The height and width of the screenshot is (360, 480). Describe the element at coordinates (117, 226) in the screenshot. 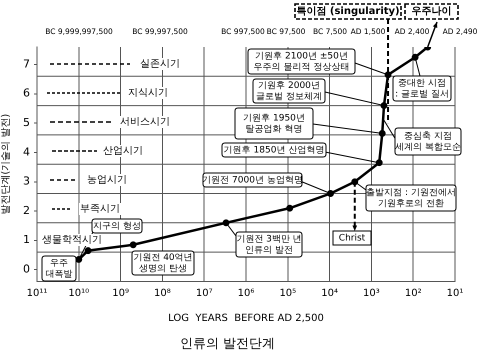

I see `annotation: 지구의 형성` at that location.